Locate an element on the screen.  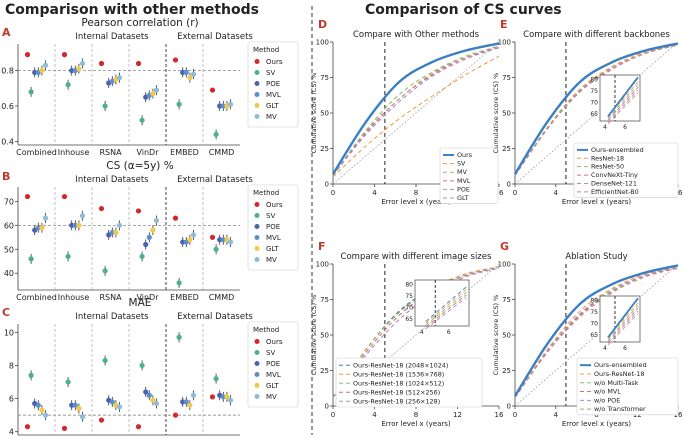
point-B-sv-cmmd is located at coordinates (216, 249).